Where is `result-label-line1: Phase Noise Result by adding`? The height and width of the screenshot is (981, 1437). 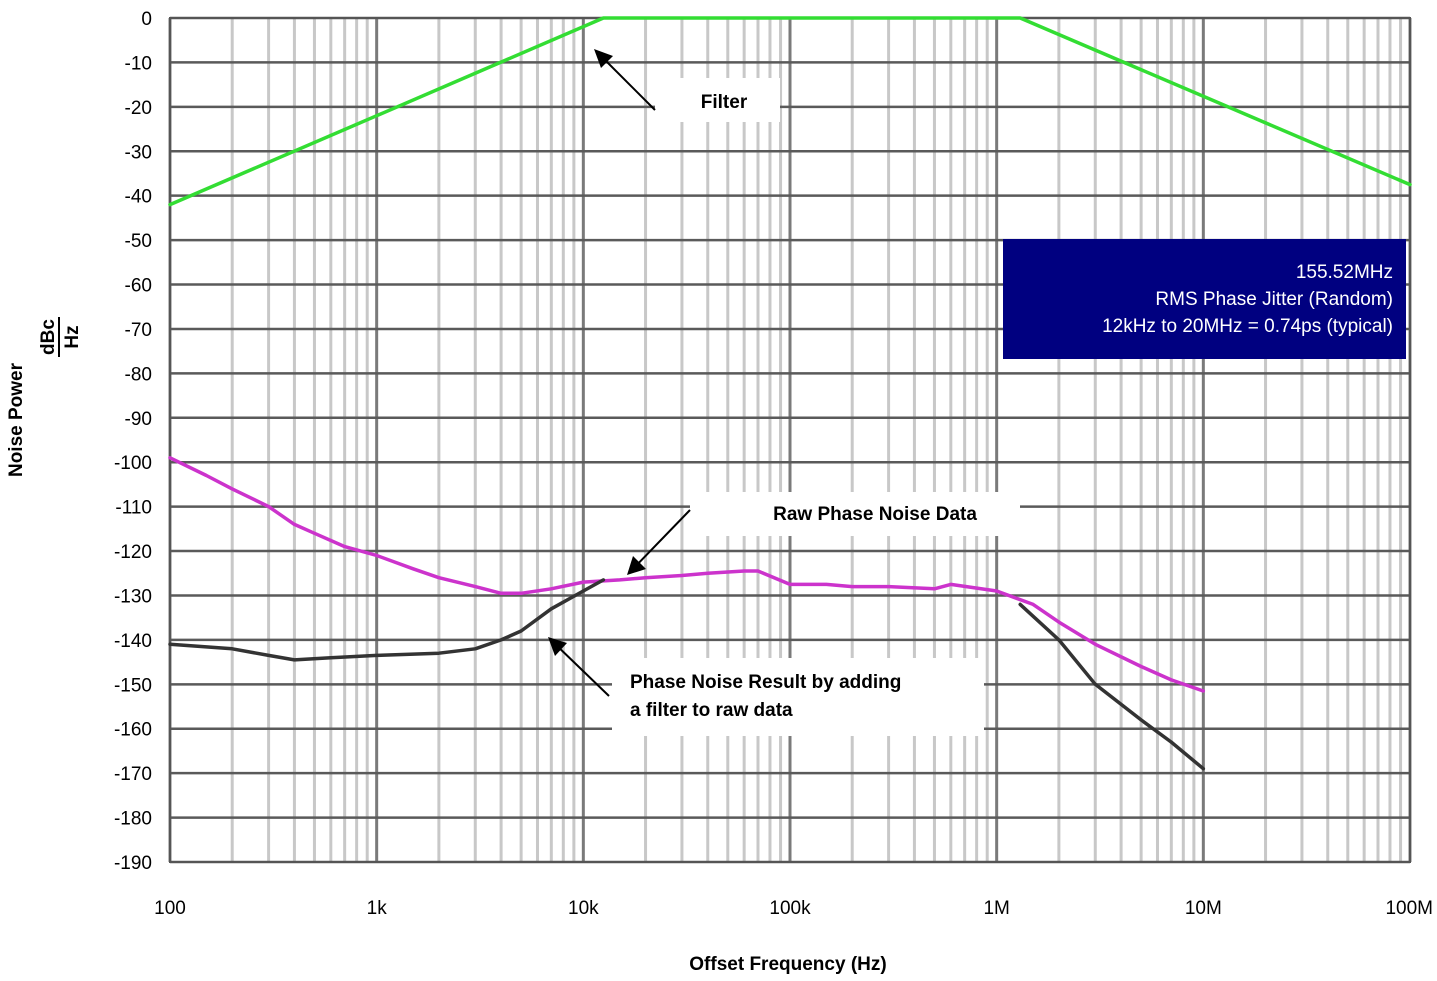 result-label-line1: Phase Noise Result by adding is located at coordinates (765, 682).